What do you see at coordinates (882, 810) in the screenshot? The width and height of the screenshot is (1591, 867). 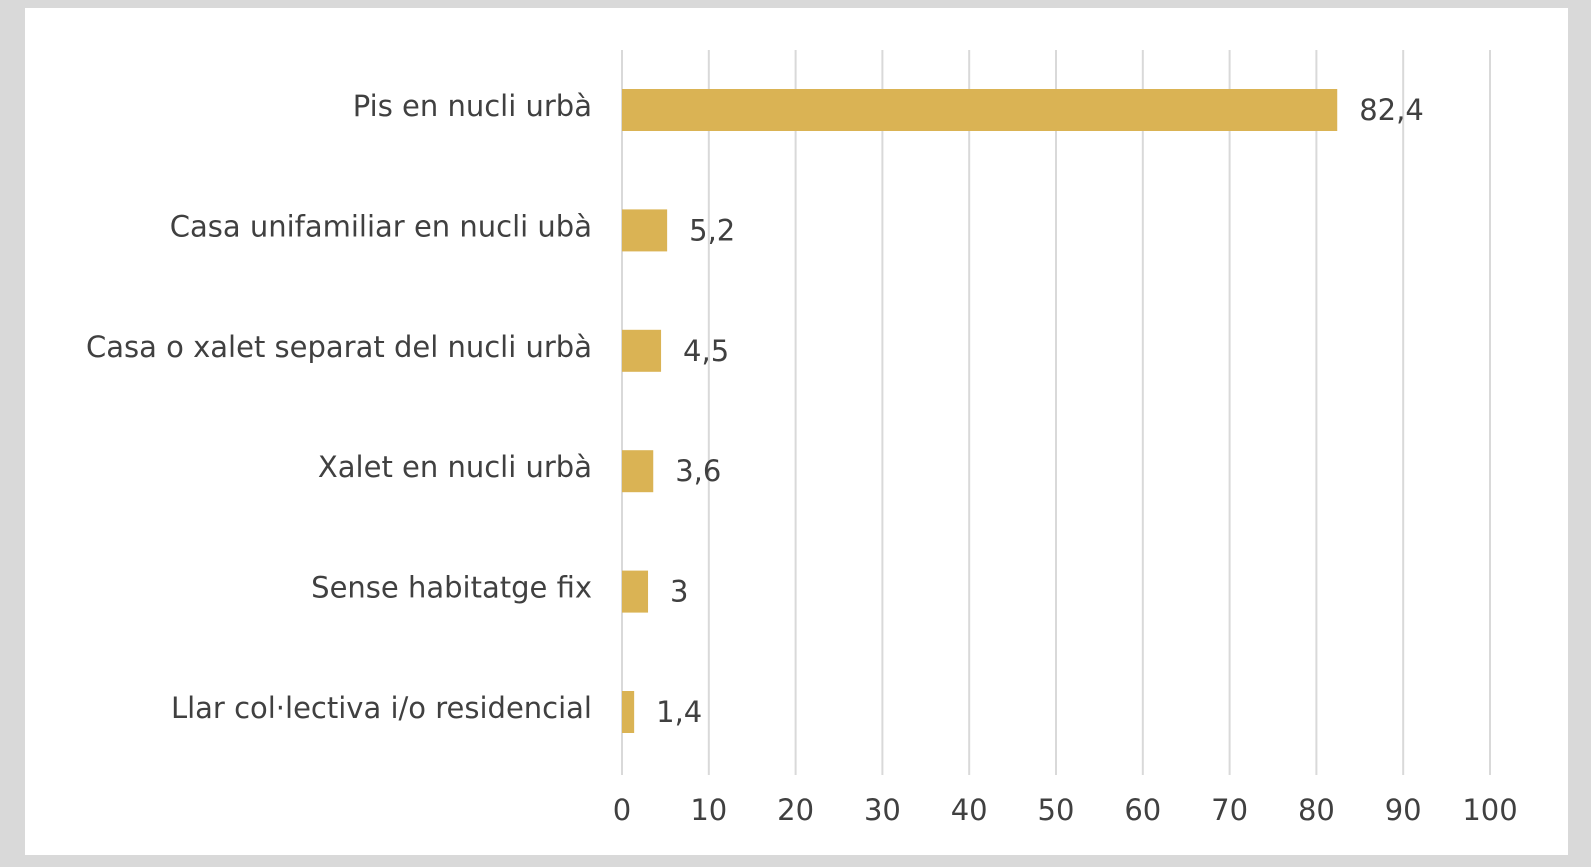 I see `x-tick-label: 30` at bounding box center [882, 810].